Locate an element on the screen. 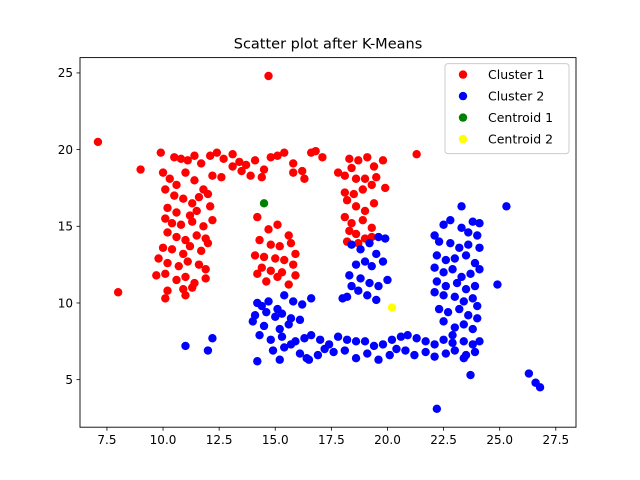  x-tick-label: 15.0 is located at coordinates (275, 440).